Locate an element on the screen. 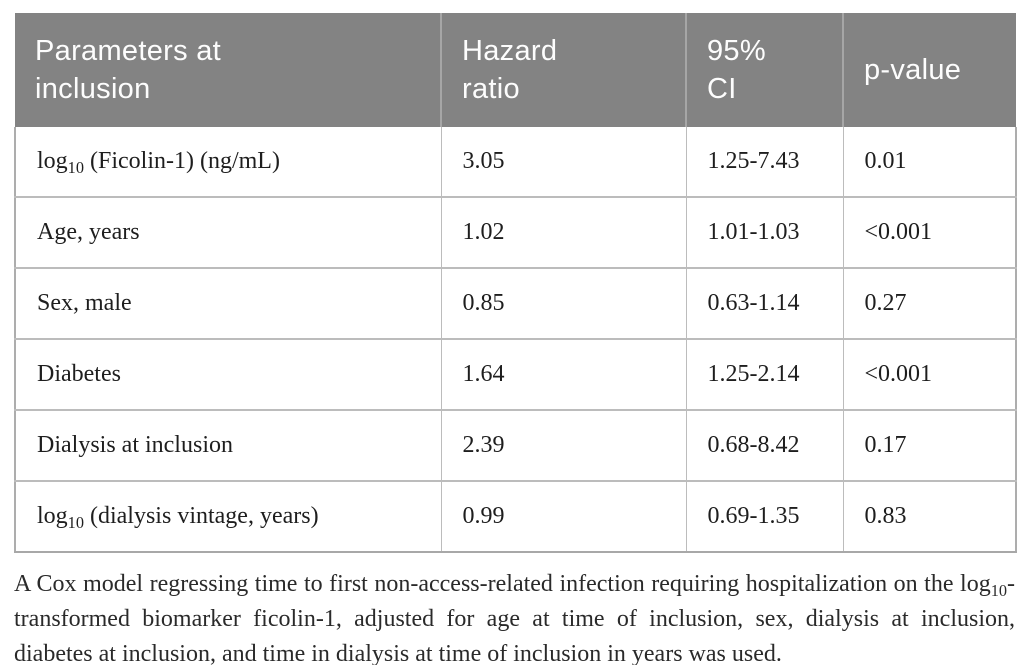  param-label-suffix: (Ficolin-1) (ng/mL) is located at coordinates (181, 161).